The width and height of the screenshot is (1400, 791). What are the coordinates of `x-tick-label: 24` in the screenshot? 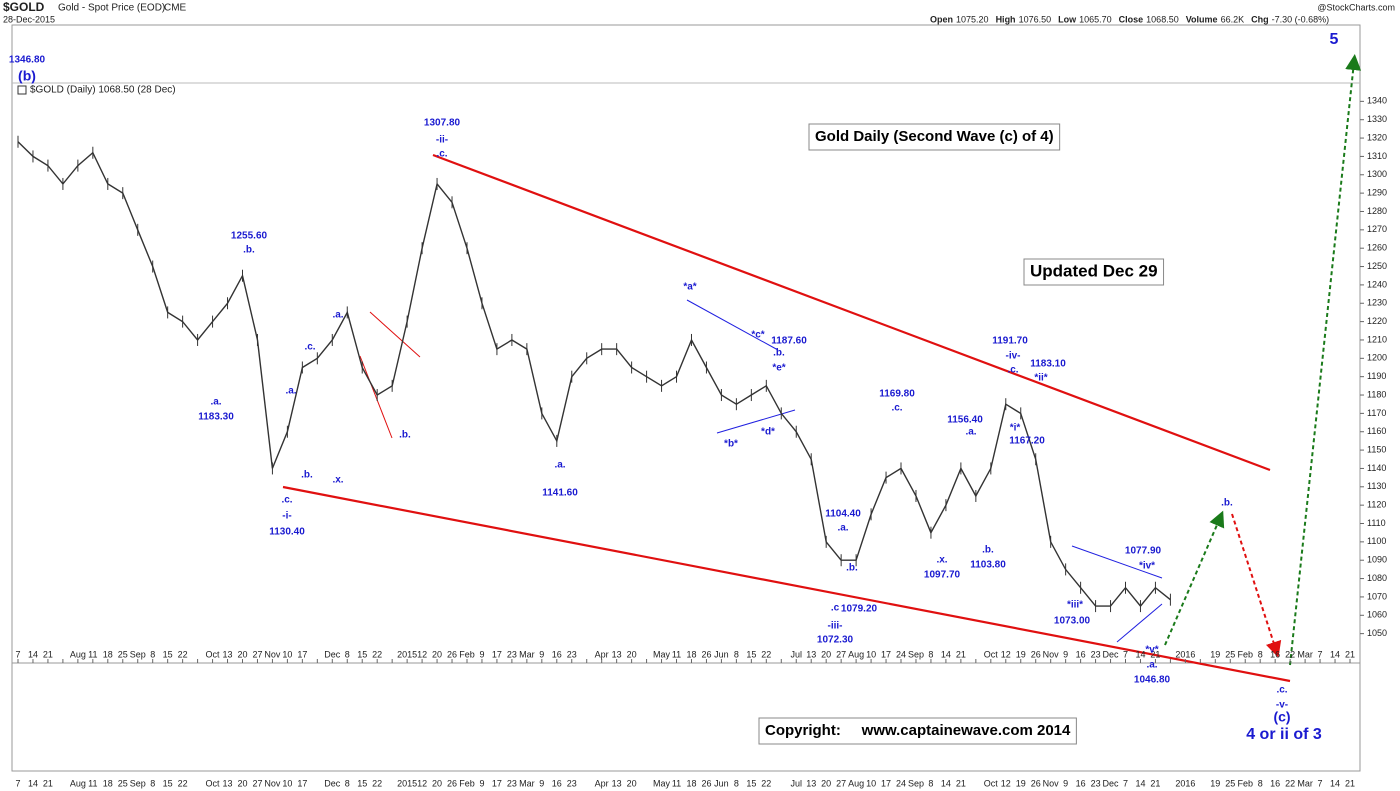 It's located at (901, 783).